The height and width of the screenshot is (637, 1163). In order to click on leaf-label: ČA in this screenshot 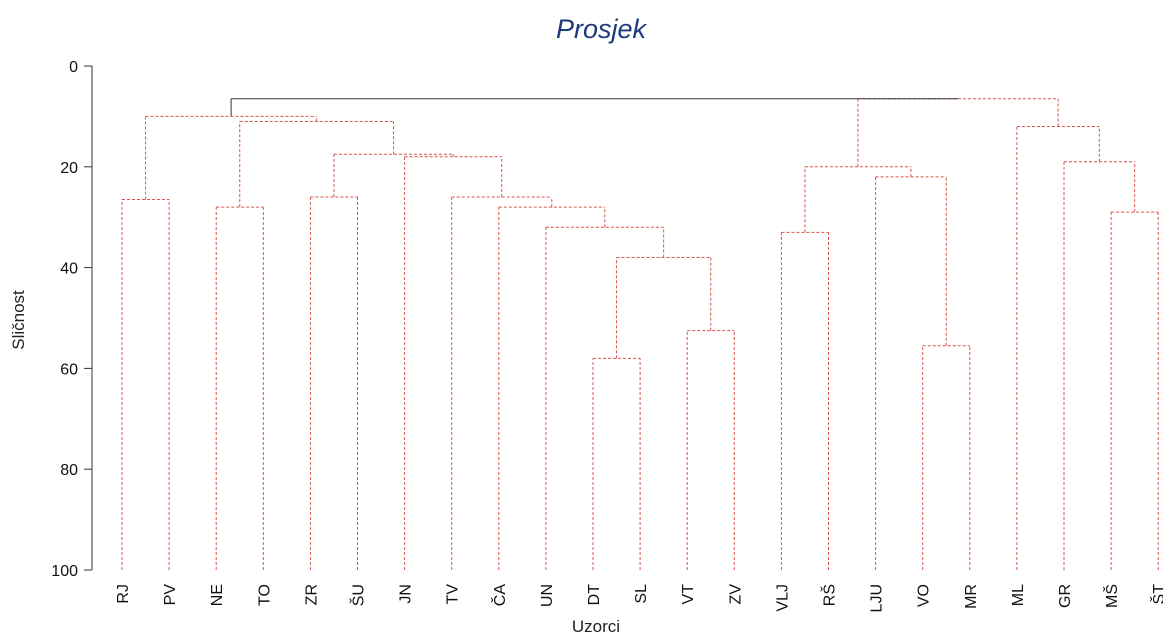, I will do `click(499, 595)`.